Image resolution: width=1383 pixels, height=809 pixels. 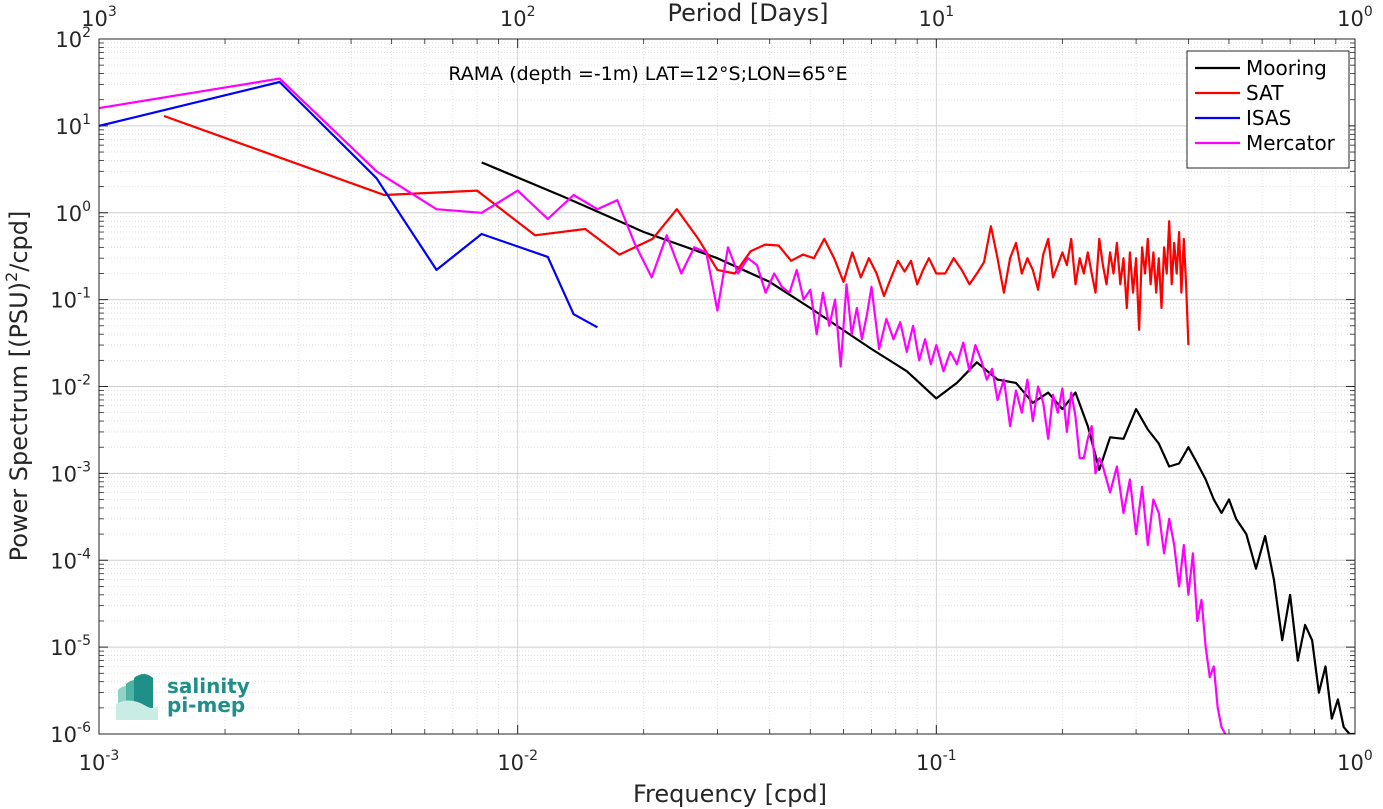 What do you see at coordinates (84, 381) in the screenshot?
I see `y-tick-label-exp: -2` at bounding box center [84, 381].